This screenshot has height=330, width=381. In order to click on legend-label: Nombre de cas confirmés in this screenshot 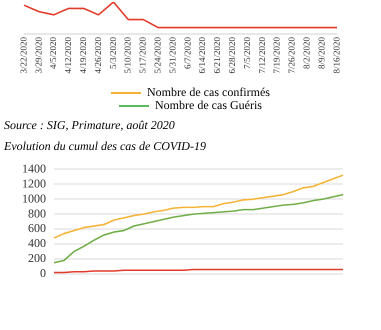, I will do `click(208, 92)`.